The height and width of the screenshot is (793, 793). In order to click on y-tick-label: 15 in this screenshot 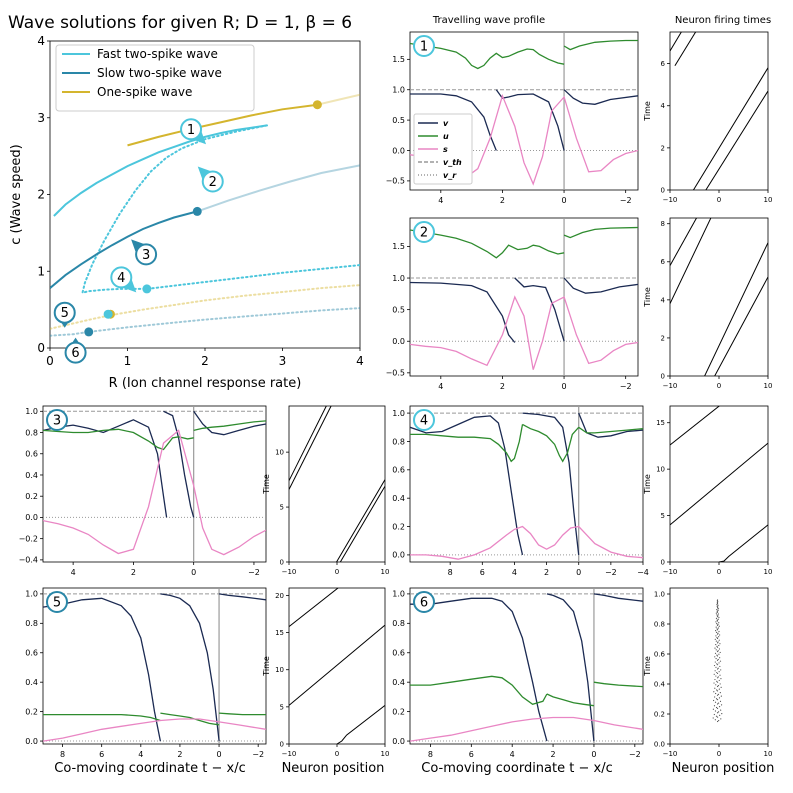, I will do `click(279, 633)`.